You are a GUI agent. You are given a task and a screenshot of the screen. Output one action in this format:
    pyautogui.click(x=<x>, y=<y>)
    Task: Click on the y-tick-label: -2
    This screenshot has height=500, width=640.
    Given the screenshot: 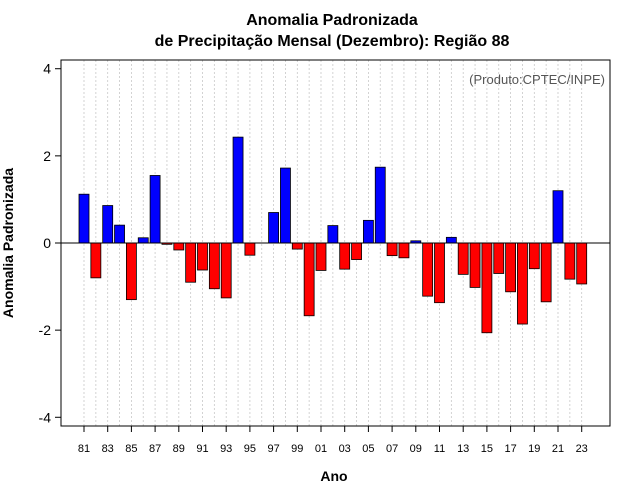 What is the action you would take?
    pyautogui.click(x=45, y=330)
    